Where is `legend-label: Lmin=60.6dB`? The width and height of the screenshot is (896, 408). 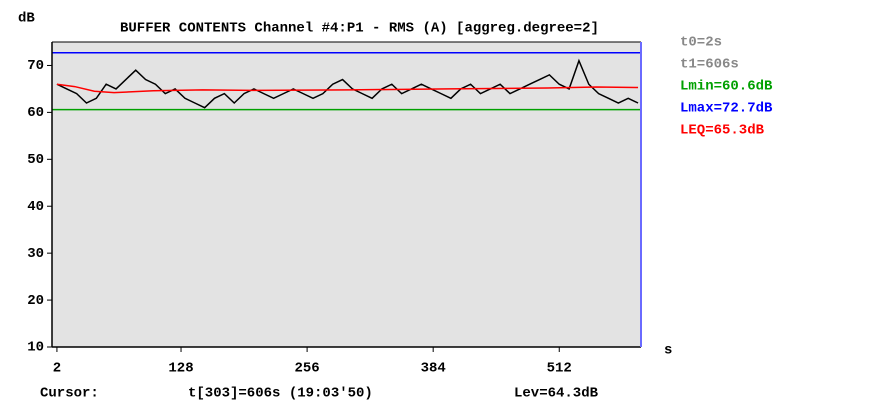 legend-label: Lmin=60.6dB is located at coordinates (726, 87).